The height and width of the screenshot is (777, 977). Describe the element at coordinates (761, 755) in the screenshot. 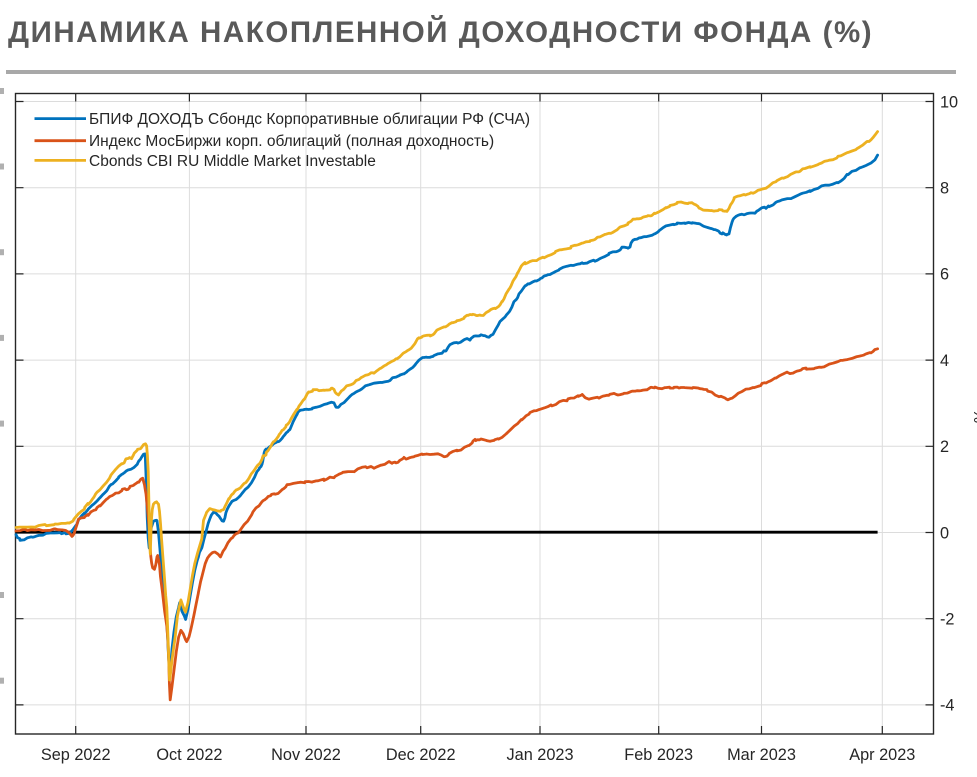

I see `svg-text: Mar 2023` at that location.